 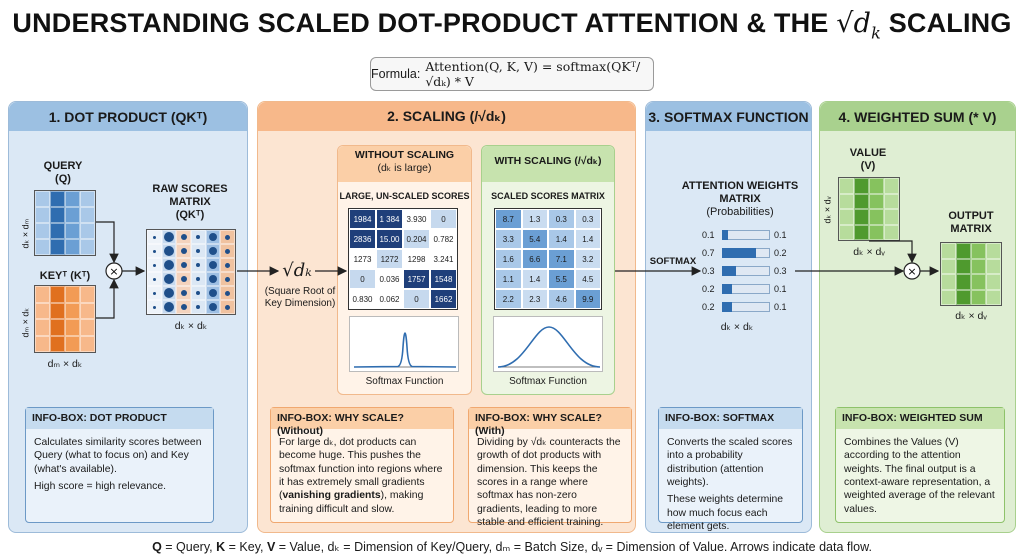 I want to click on dot-product-heading: 1. DOT PRODUCT (QKᵀ), so click(x=128, y=116).